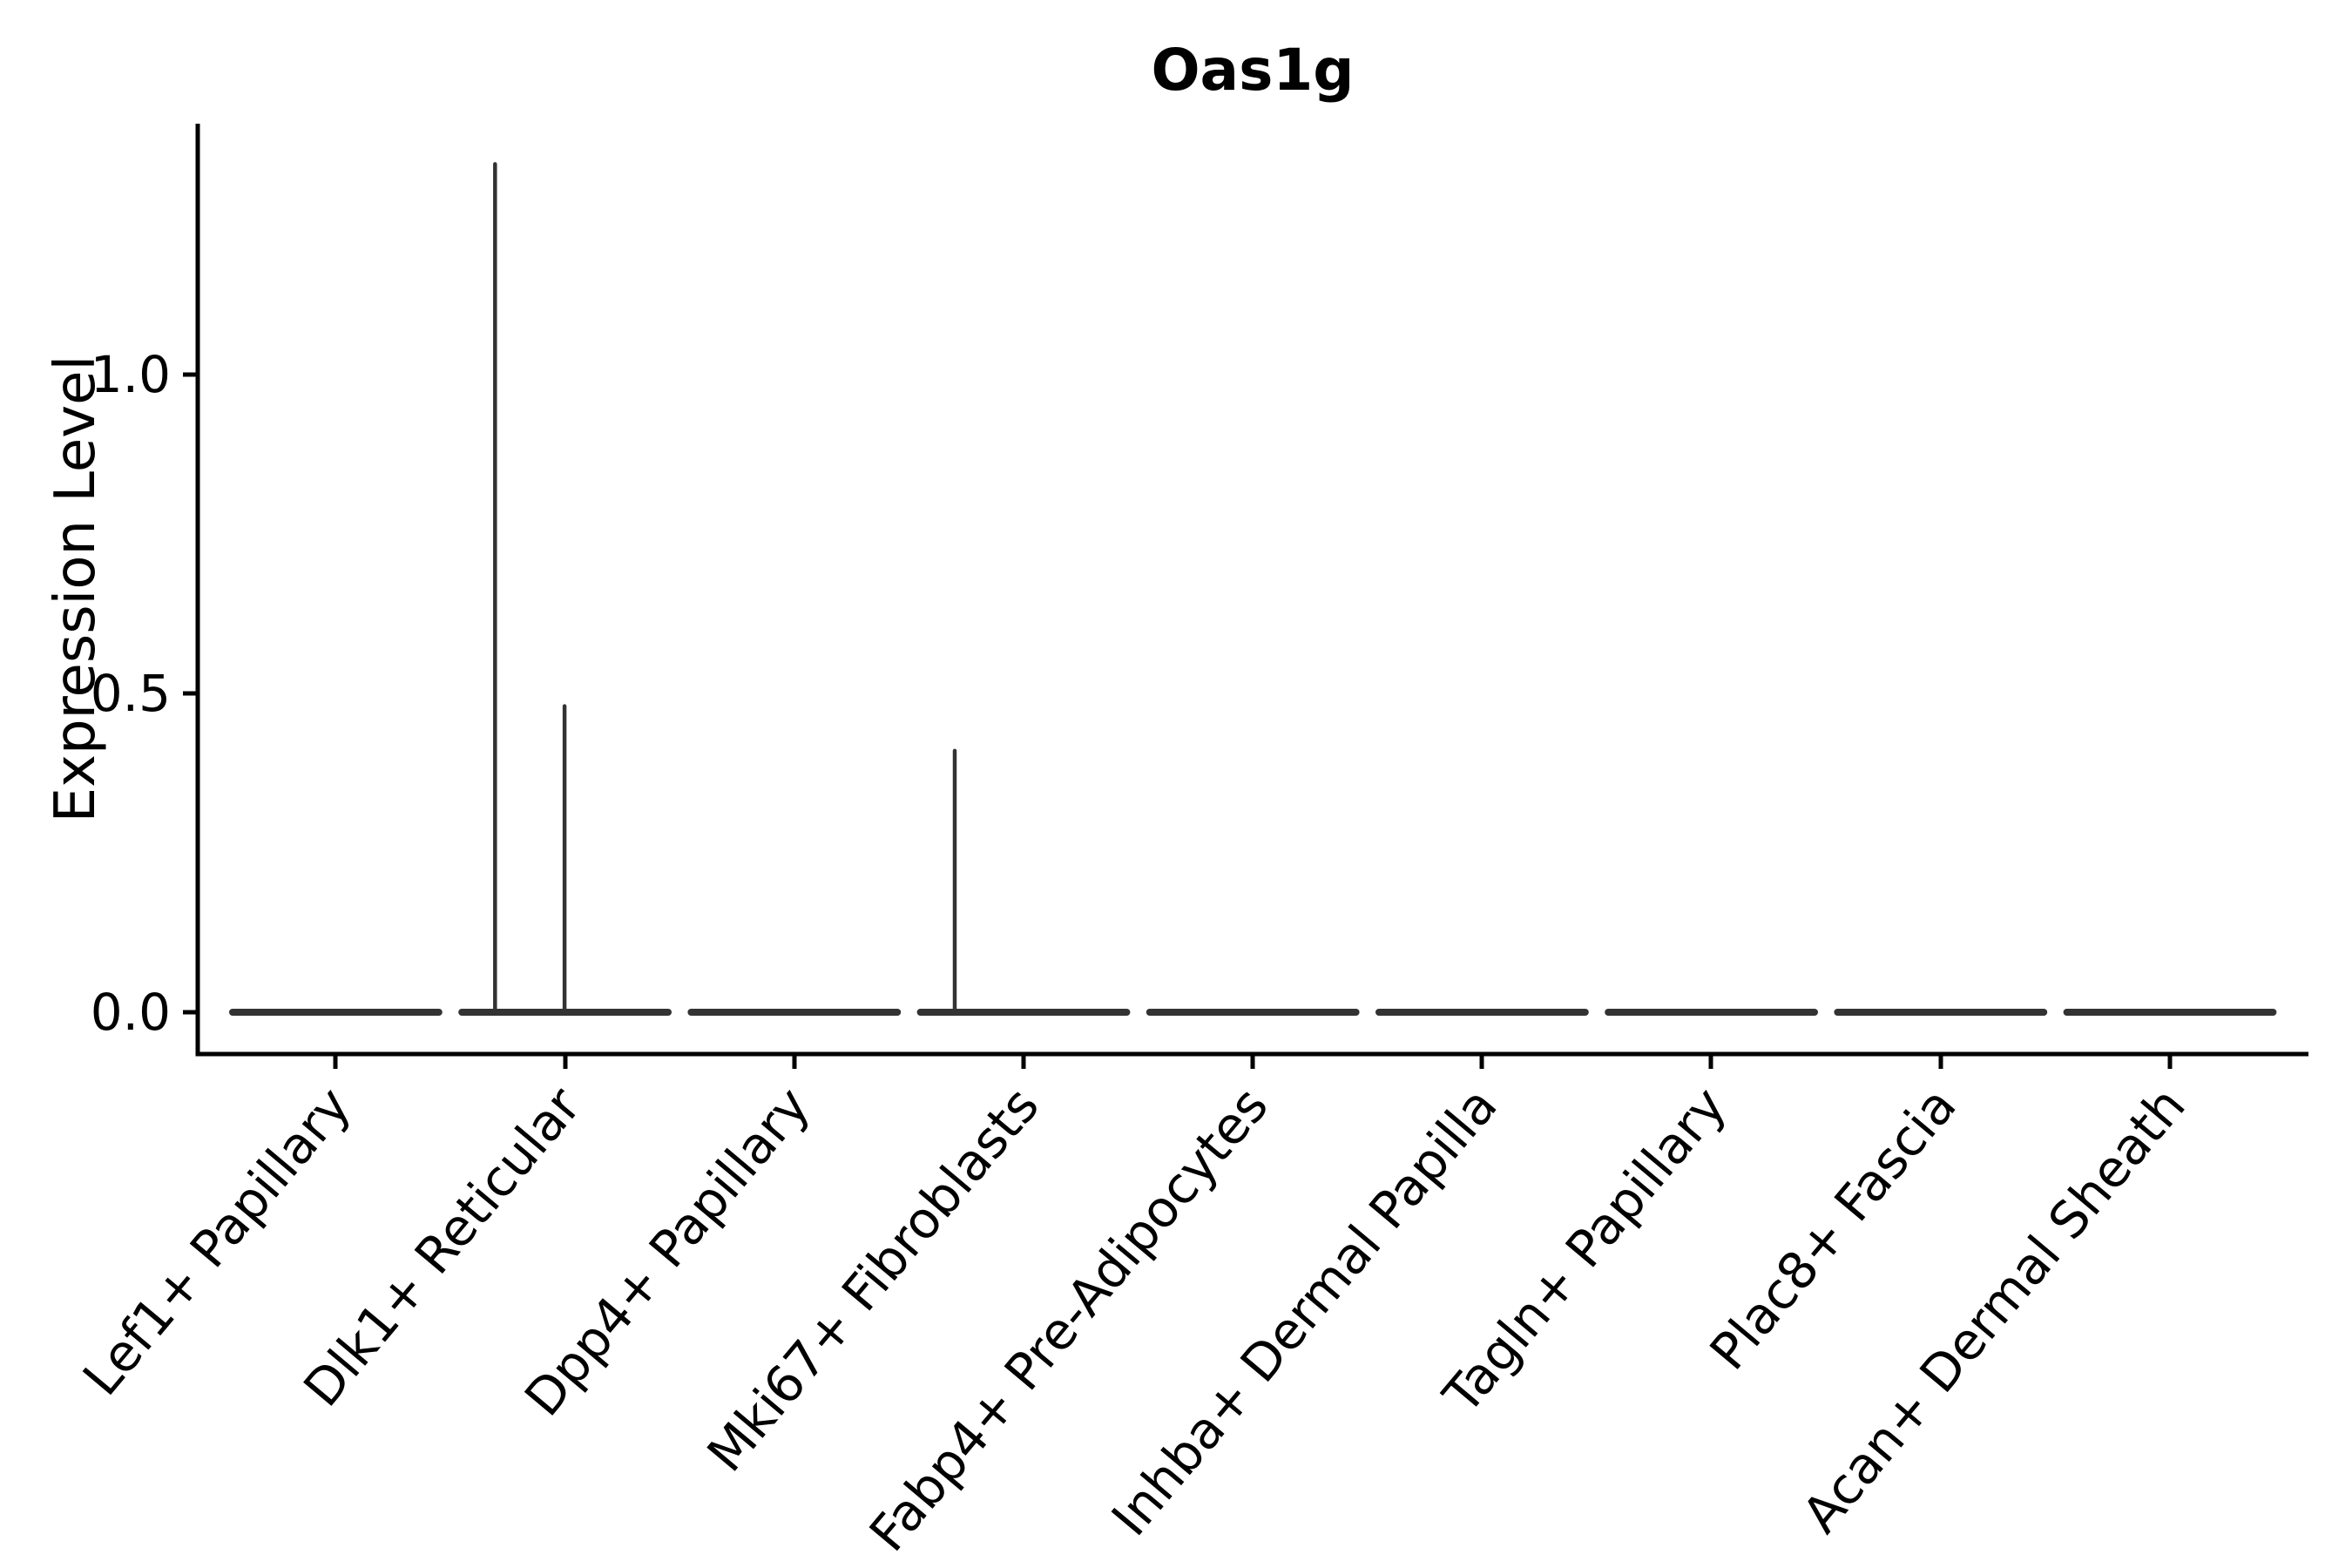 This screenshot has height=1568, width=2352. What do you see at coordinates (1253, 1061) in the screenshot?
I see `x-tick-marks` at bounding box center [1253, 1061].